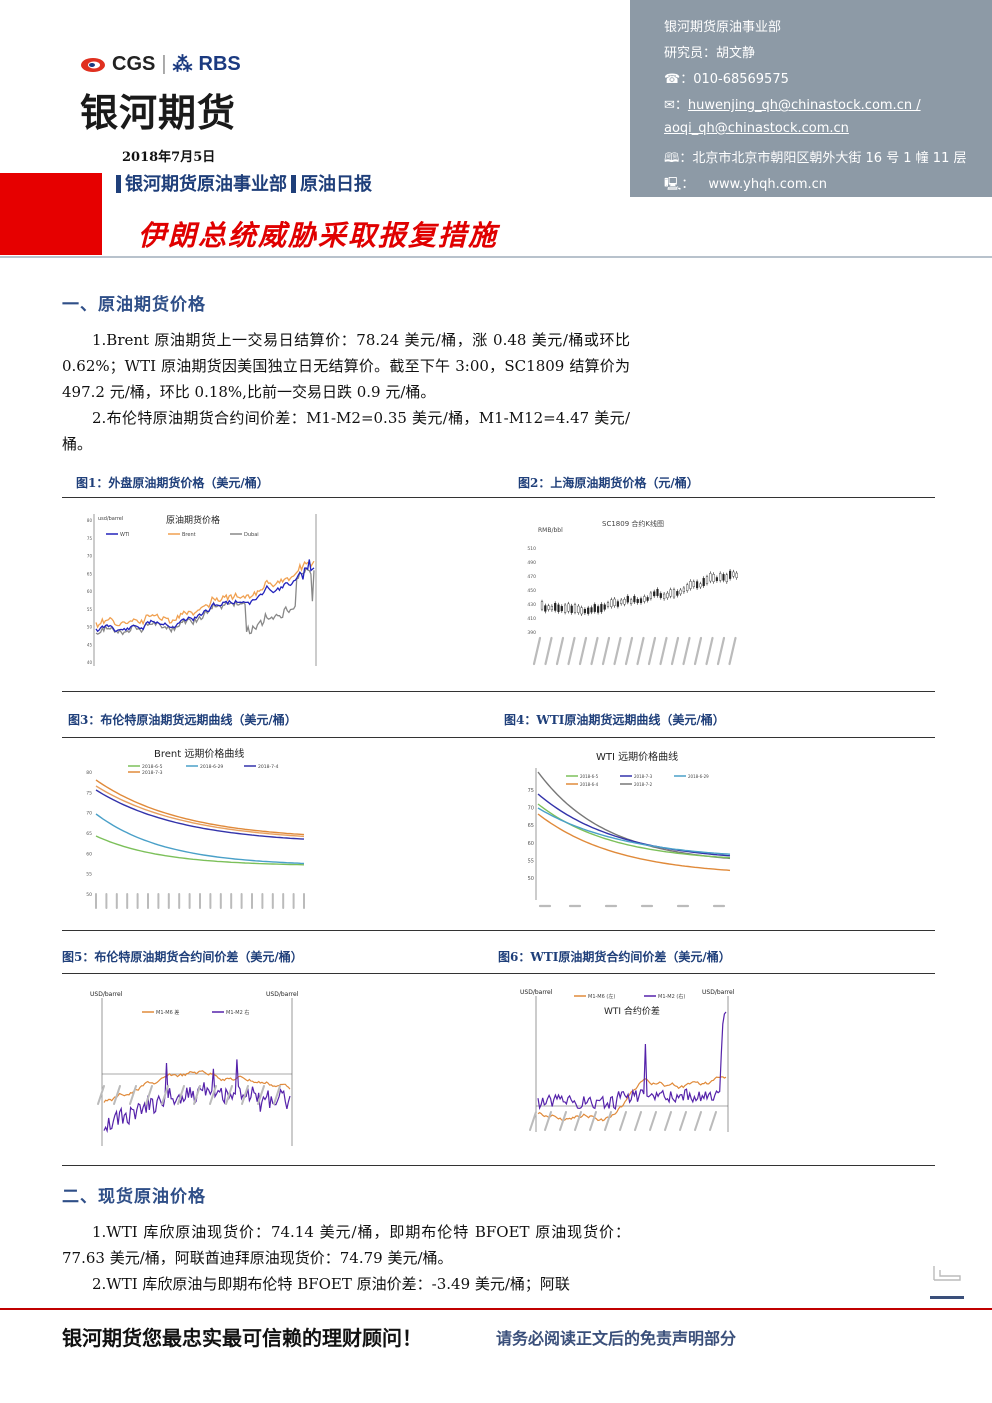 The width and height of the screenshot is (992, 1403). I want to click on chart1-title: 原油期货价格, so click(193, 520).